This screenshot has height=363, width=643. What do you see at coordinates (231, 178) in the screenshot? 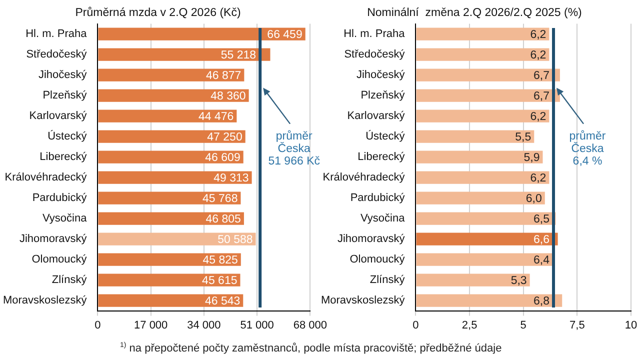
I see `data-label: 49 313` at bounding box center [231, 178].